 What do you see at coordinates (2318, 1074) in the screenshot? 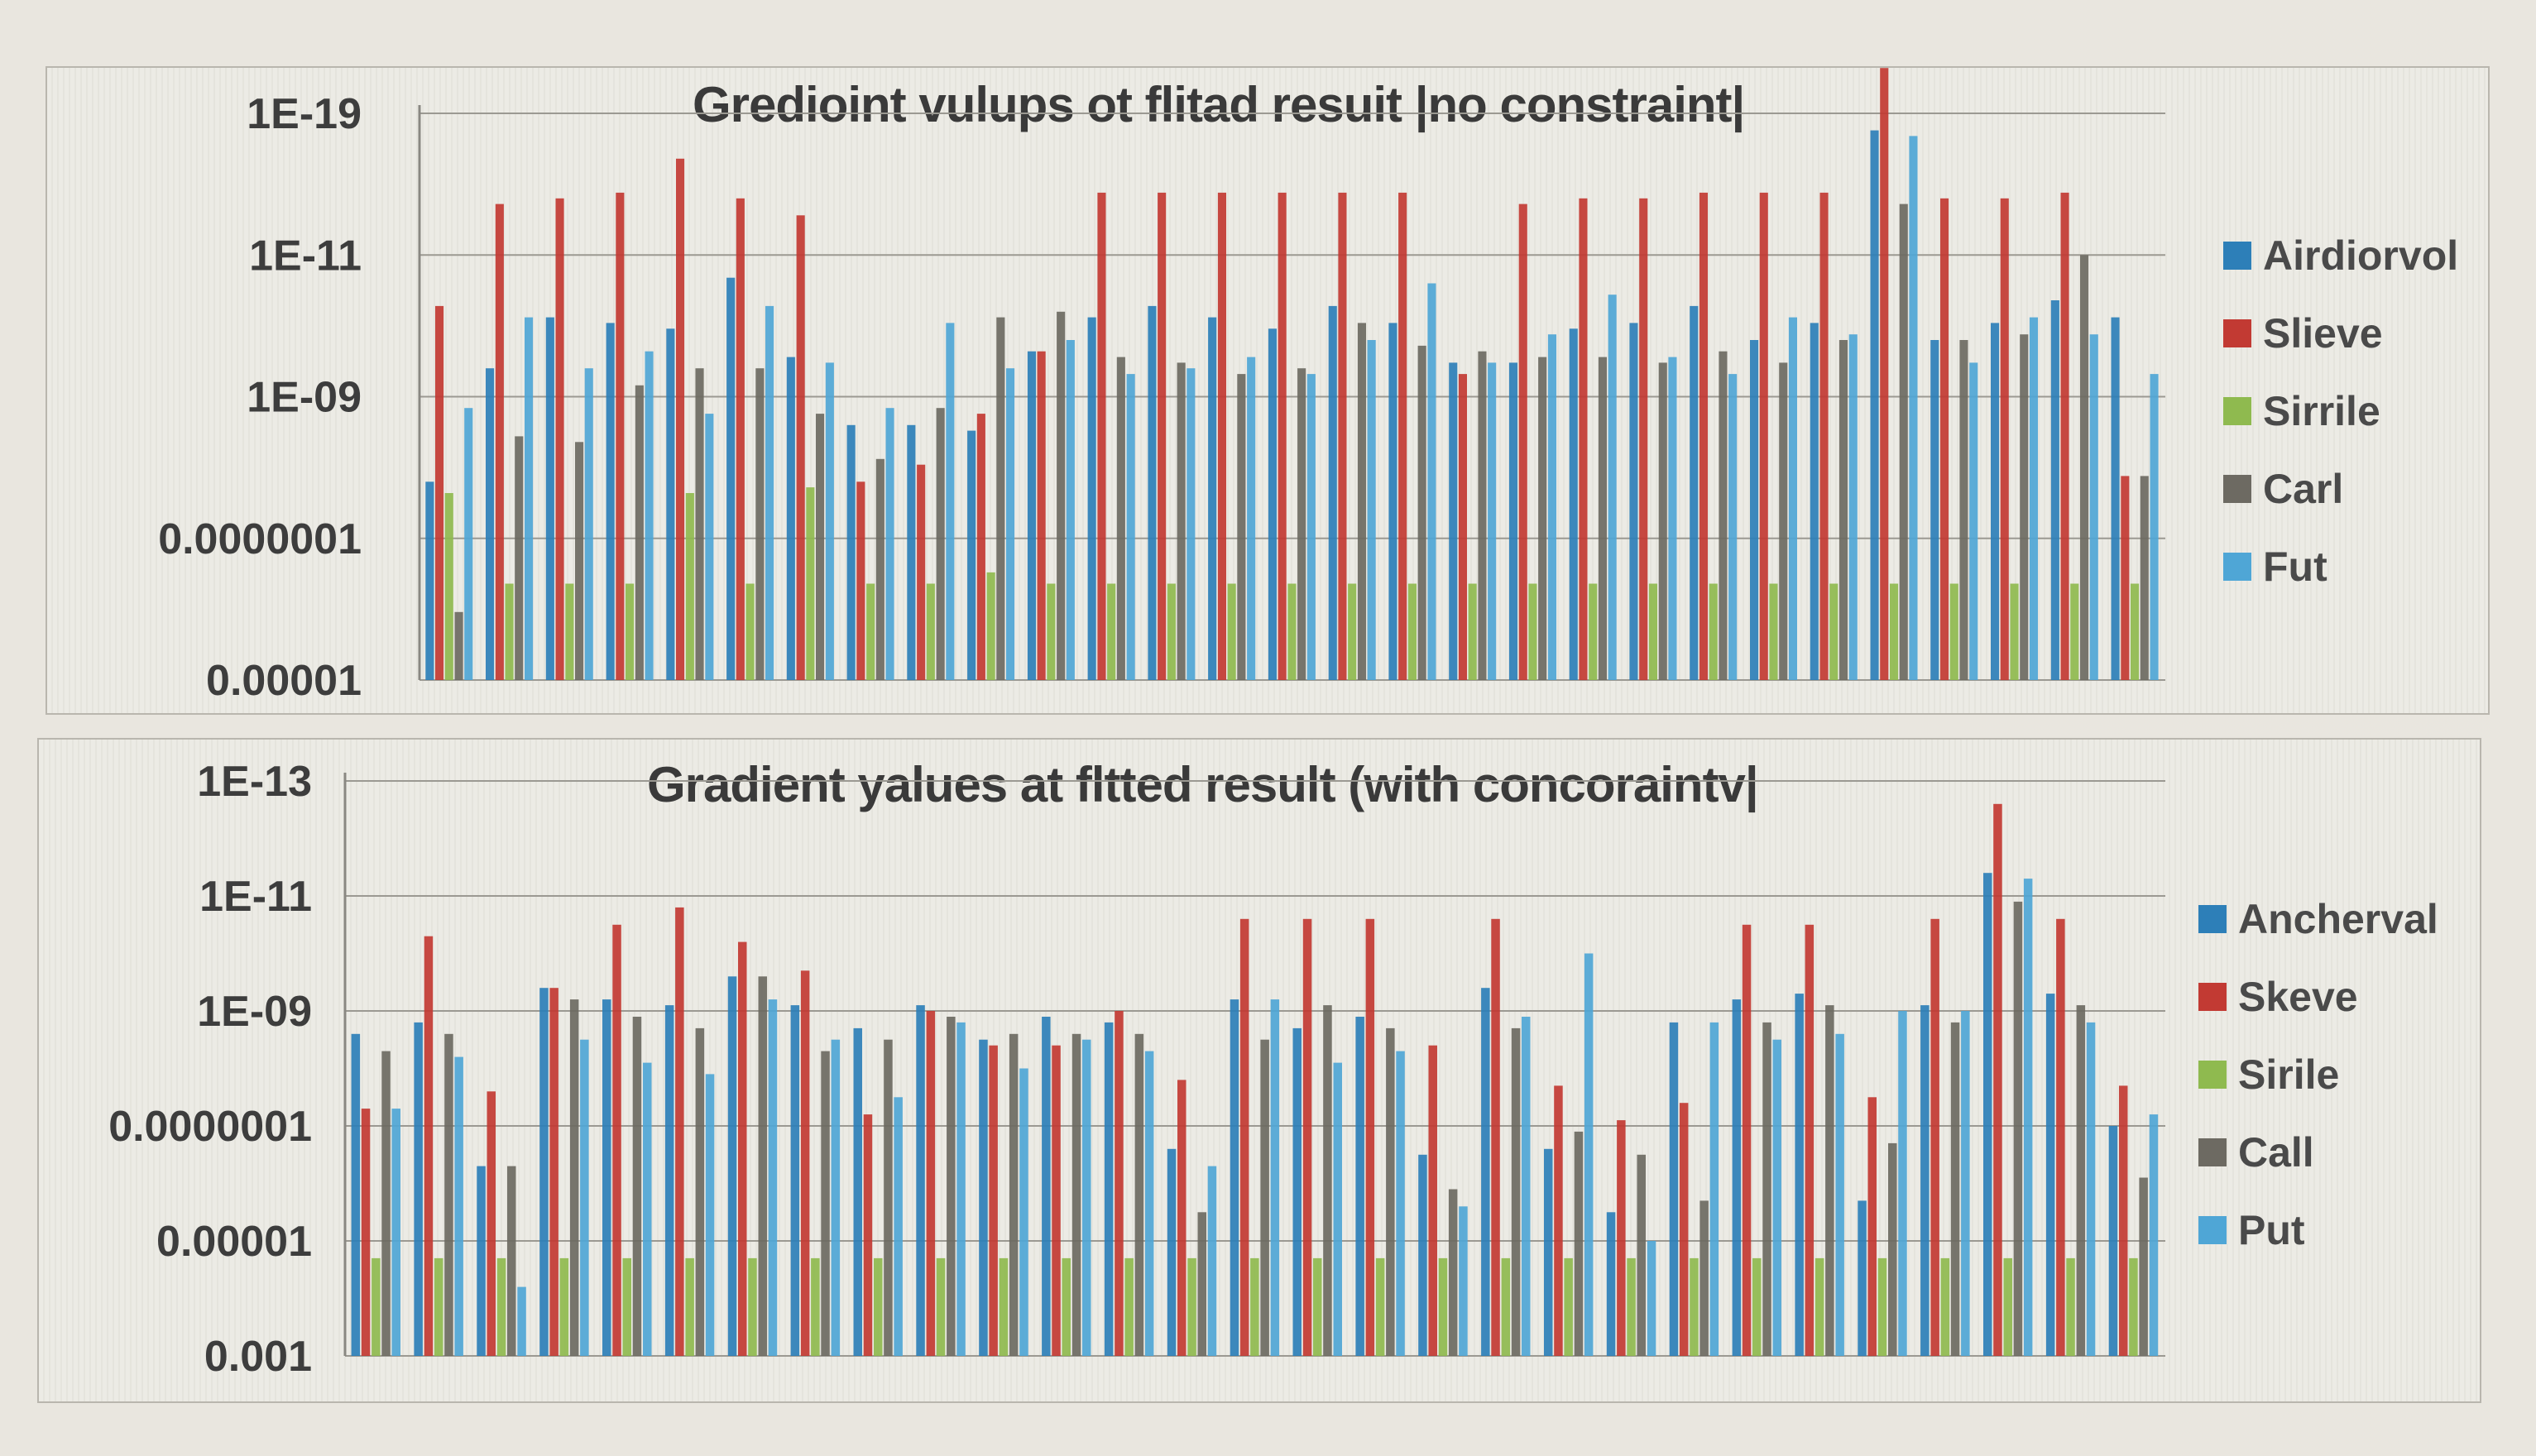
I see `chart-legend: Ancherval Skeve Sirile Call Put` at bounding box center [2318, 1074].